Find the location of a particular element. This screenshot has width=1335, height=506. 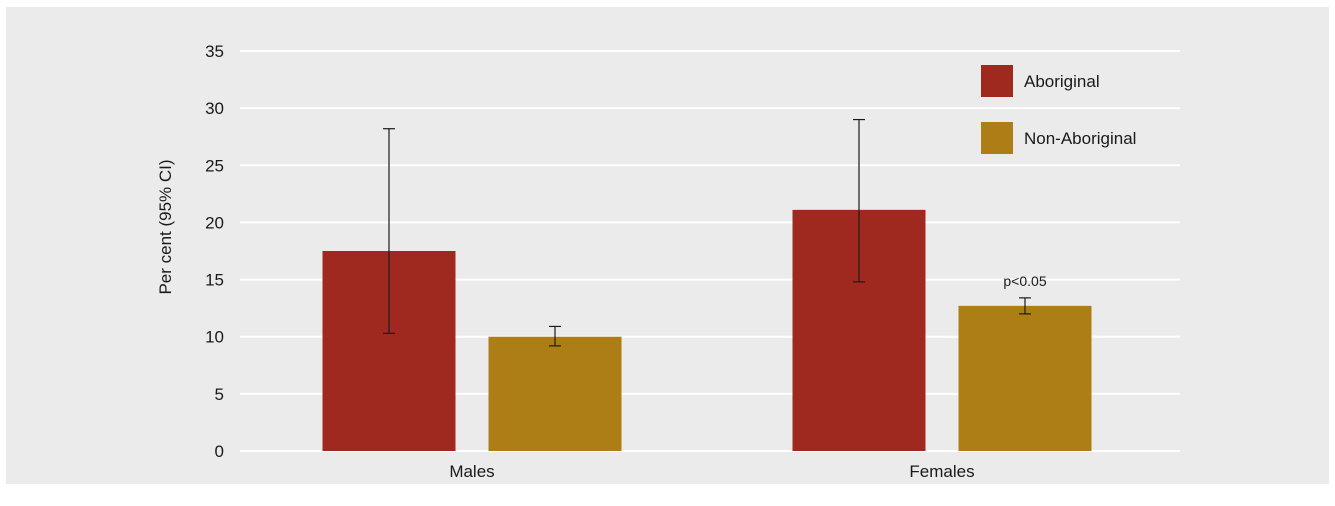

bar-non-aboriginal-females is located at coordinates (1025, 378).